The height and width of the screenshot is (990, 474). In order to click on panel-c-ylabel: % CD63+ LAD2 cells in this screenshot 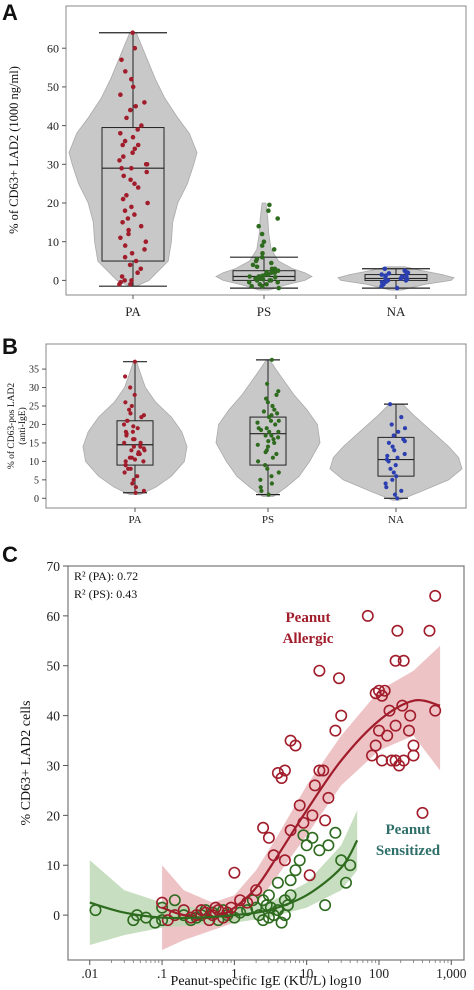, I will do `click(26, 763)`.